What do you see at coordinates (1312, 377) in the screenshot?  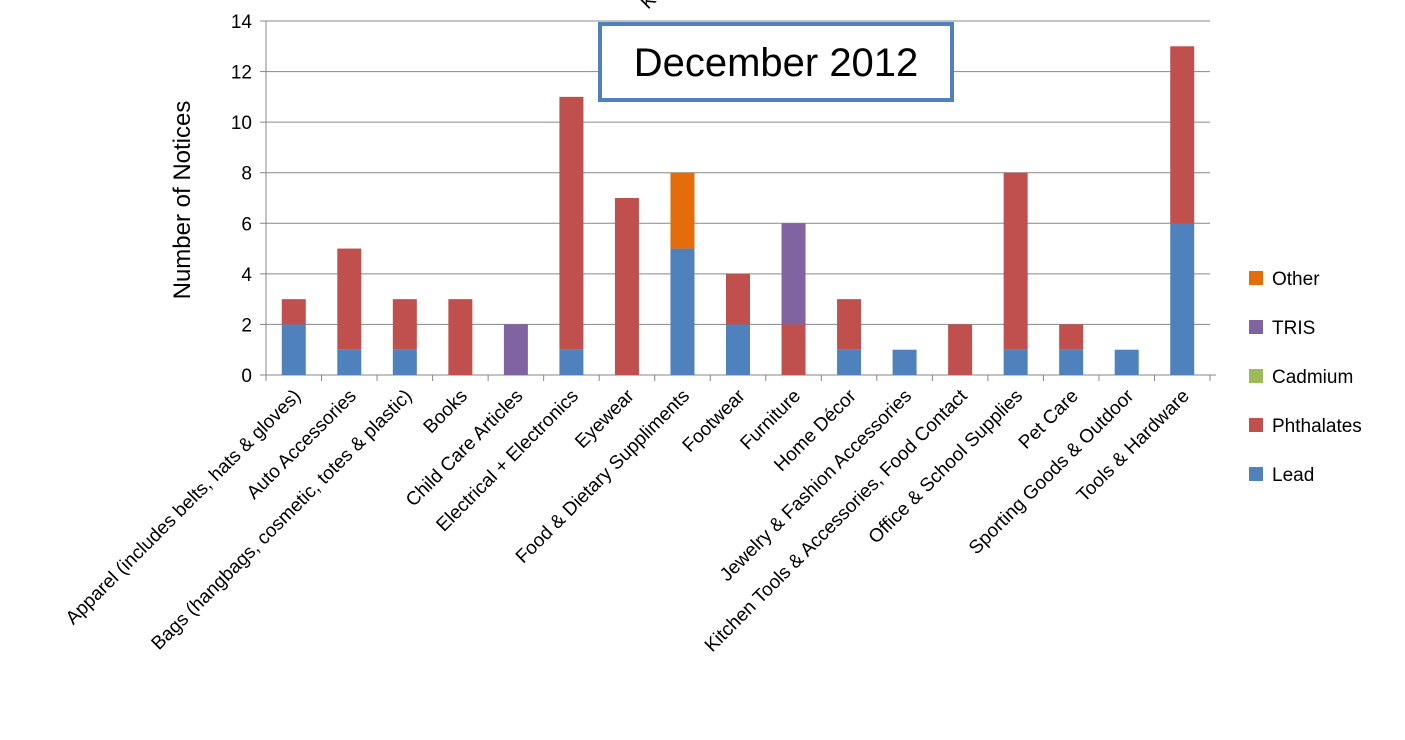 I see `legend-label: Cadmium` at bounding box center [1312, 377].